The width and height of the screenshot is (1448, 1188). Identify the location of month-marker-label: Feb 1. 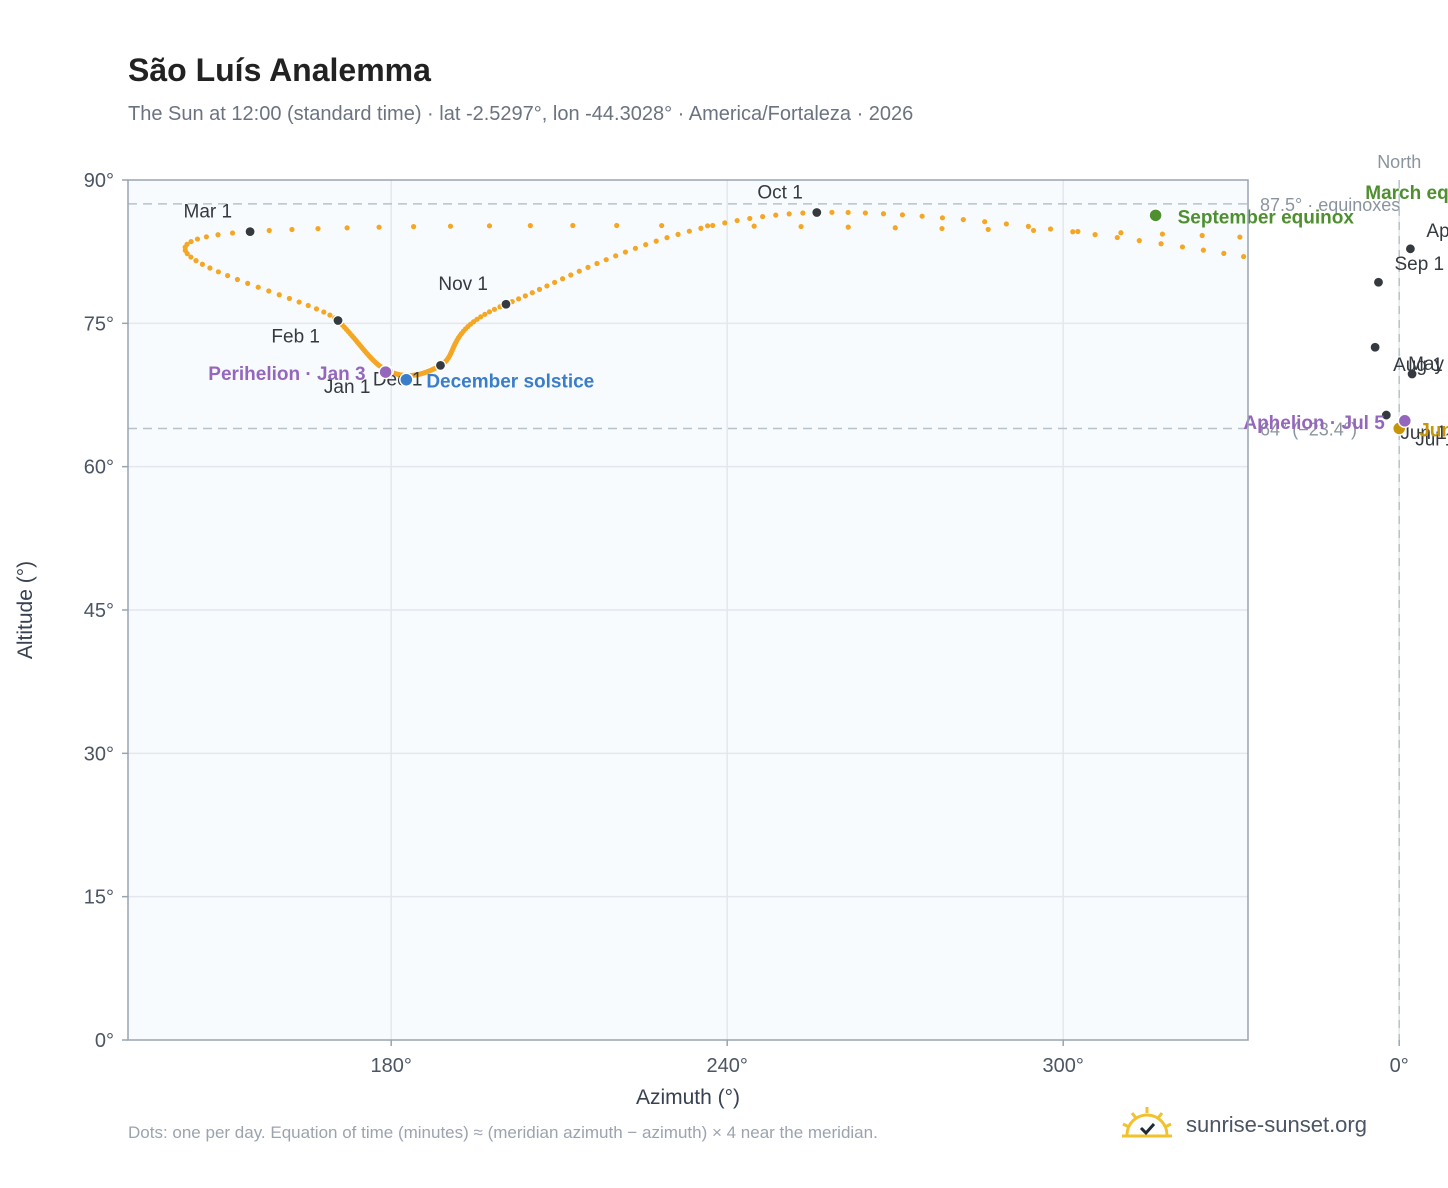
(295, 336).